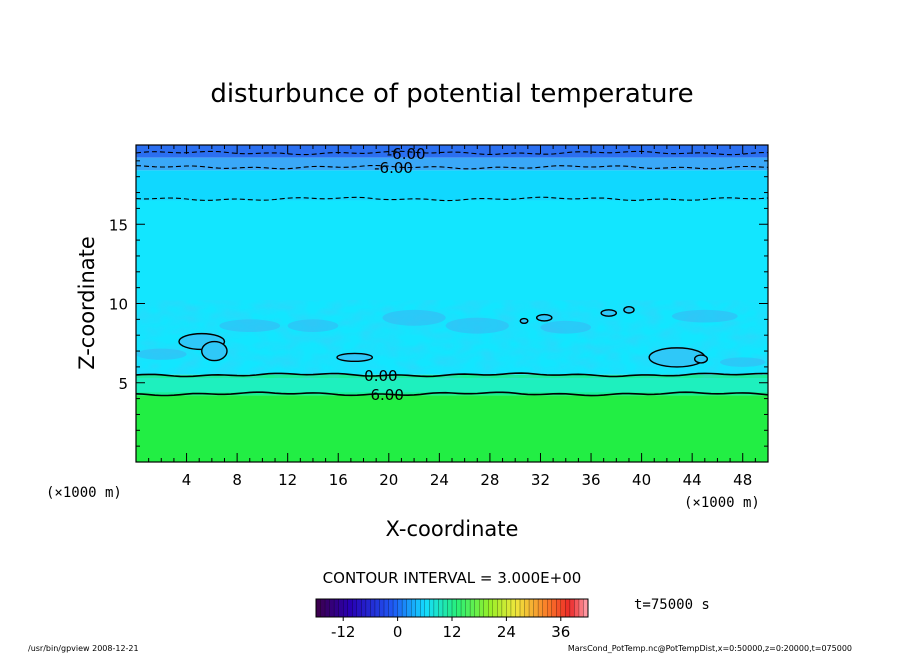 This screenshot has height=654, width=904. I want to click on colorbar-tick-label: 24, so click(506, 632).